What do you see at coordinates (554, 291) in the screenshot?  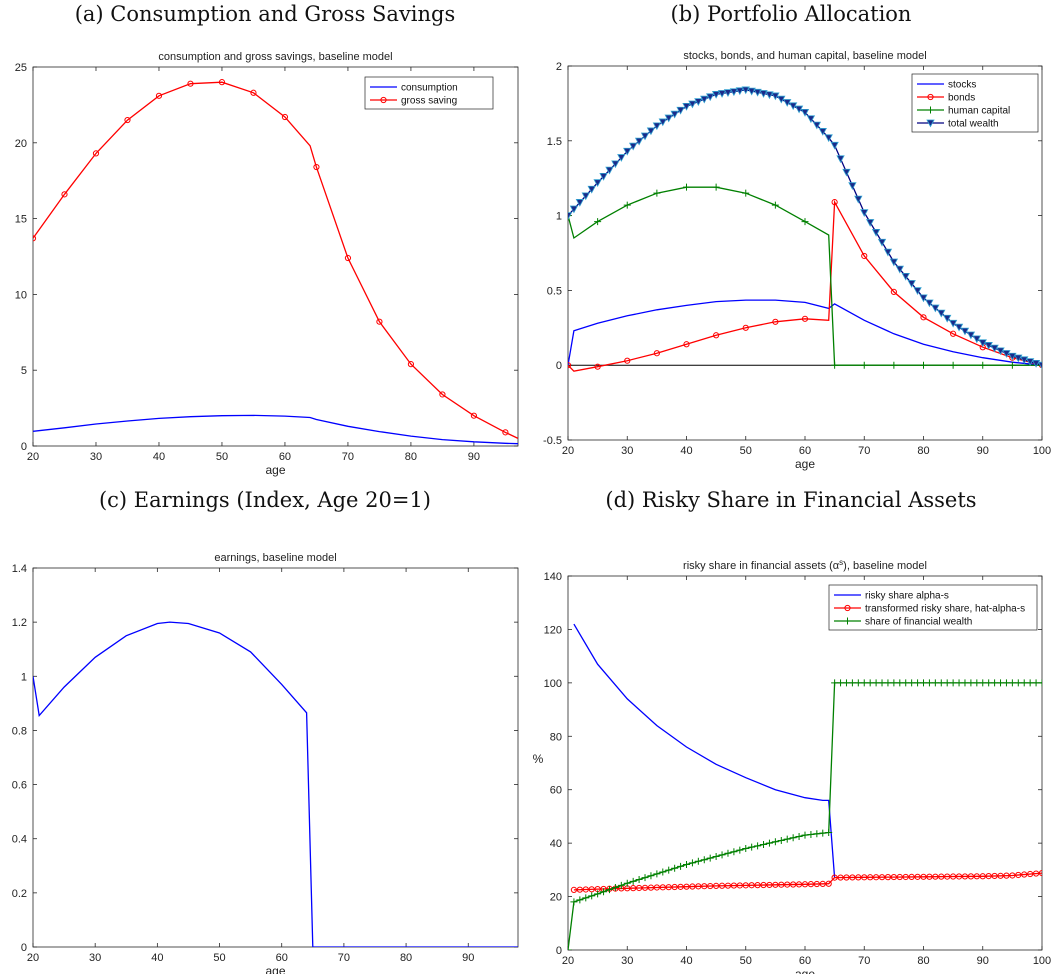 I see `y-tick-label: 0.5` at bounding box center [554, 291].